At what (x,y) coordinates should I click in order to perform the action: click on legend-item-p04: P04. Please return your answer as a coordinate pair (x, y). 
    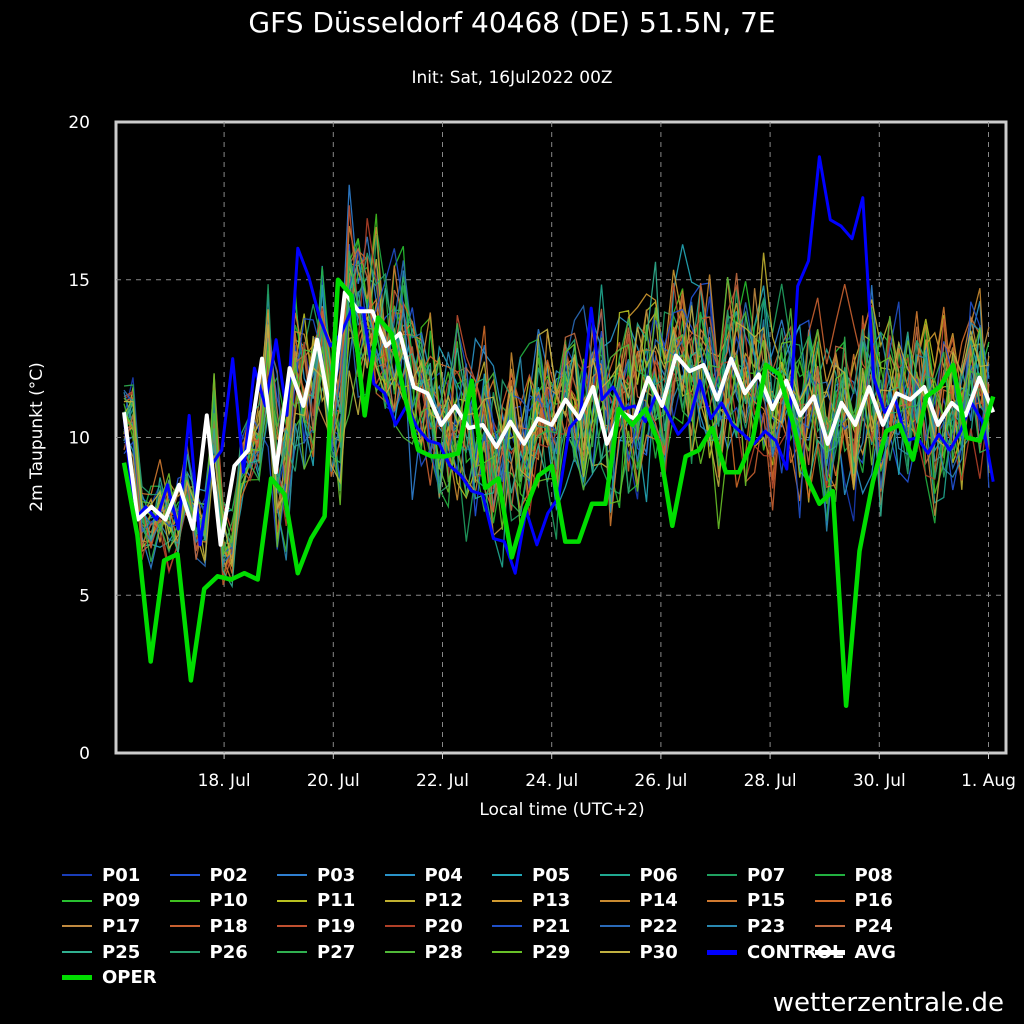
    Looking at the image, I should click on (423, 875).